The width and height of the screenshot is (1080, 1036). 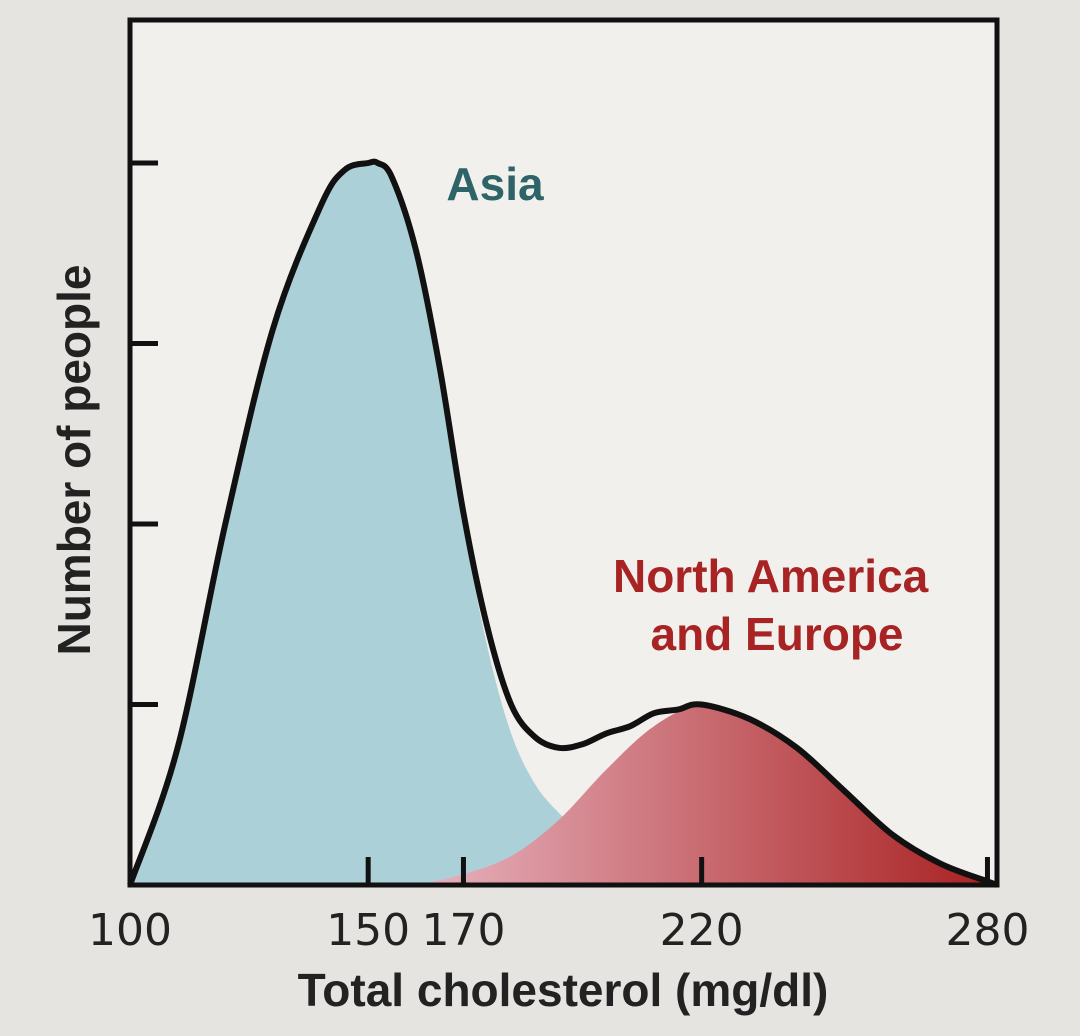 What do you see at coordinates (777, 605) in the screenshot?
I see `north-america-europe-label: North America and Europe` at bounding box center [777, 605].